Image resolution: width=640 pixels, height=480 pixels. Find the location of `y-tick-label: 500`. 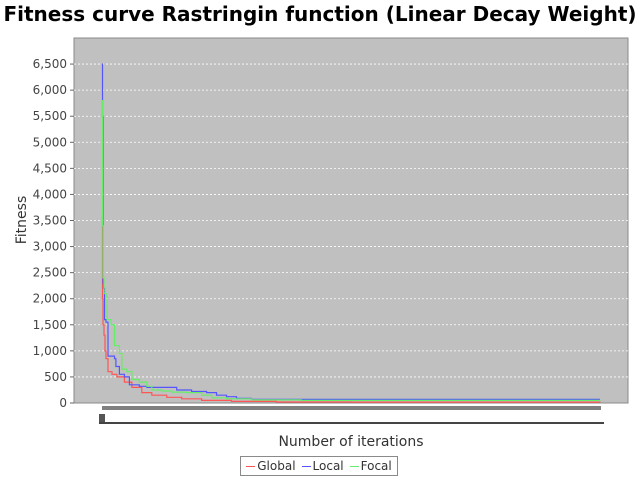

y-tick-label: 500 is located at coordinates (55, 377).